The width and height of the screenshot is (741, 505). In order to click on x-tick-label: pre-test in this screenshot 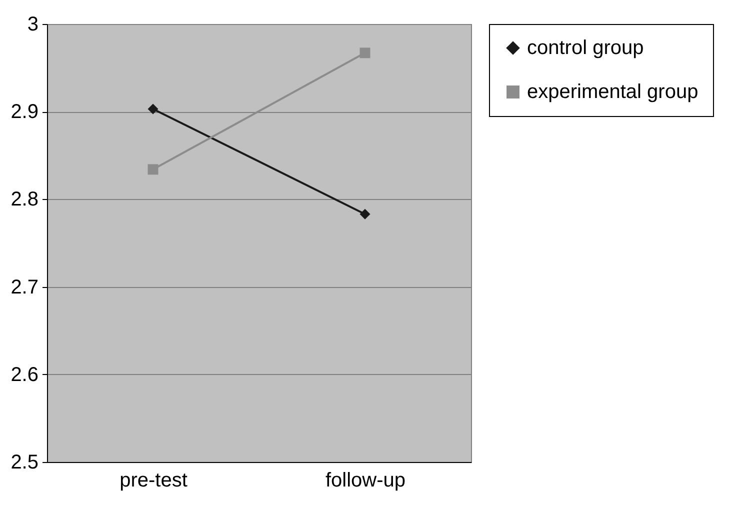, I will do `click(154, 481)`.